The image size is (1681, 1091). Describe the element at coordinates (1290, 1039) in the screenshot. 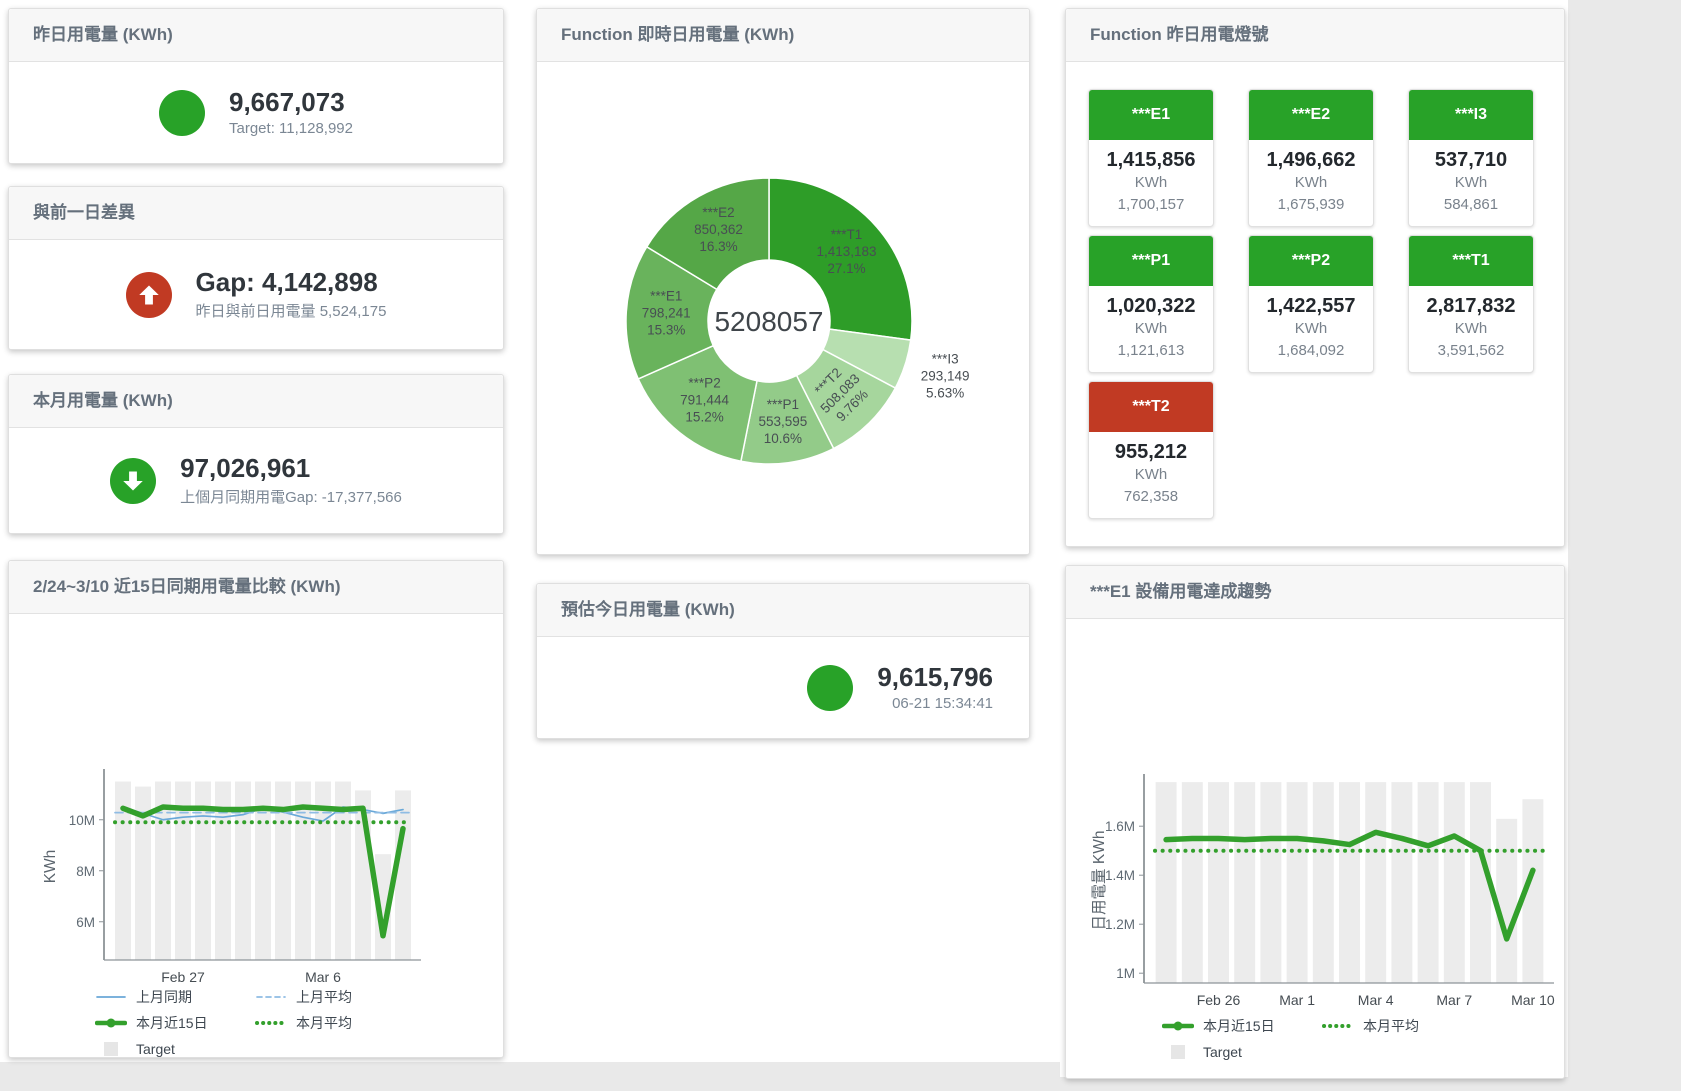

I see `chart-legend: 本月近15日 本月平均 Target` at that location.